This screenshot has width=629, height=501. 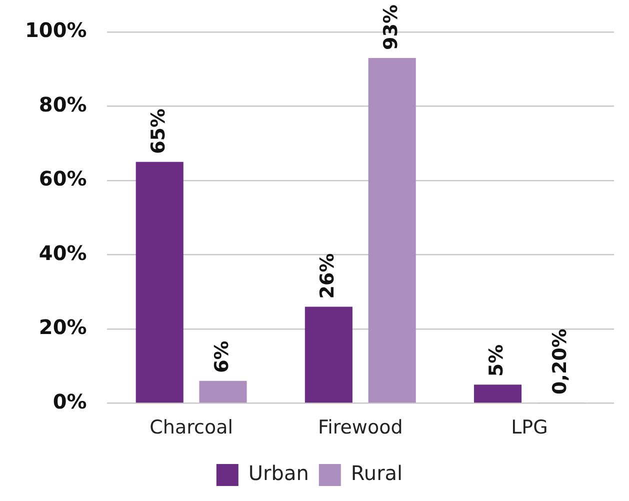 What do you see at coordinates (376, 473) in the screenshot?
I see `legend-label: Rural` at bounding box center [376, 473].